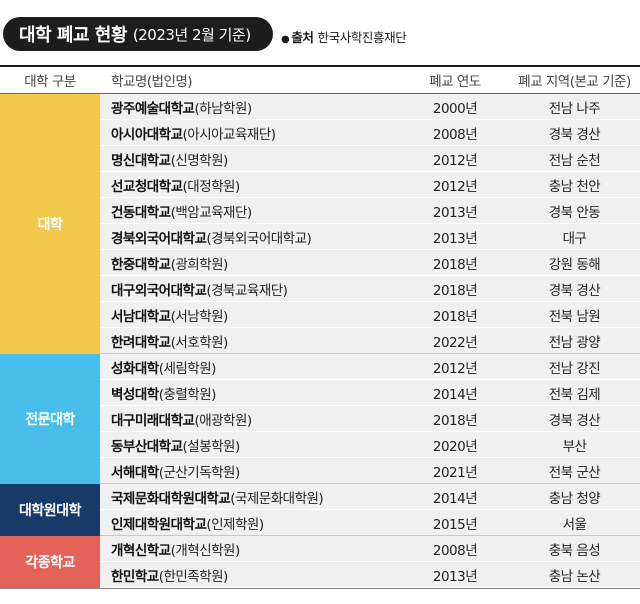 This screenshot has width=640, height=604. What do you see at coordinates (455, 108) in the screenshot?
I see `closure-year: 2000년` at bounding box center [455, 108].